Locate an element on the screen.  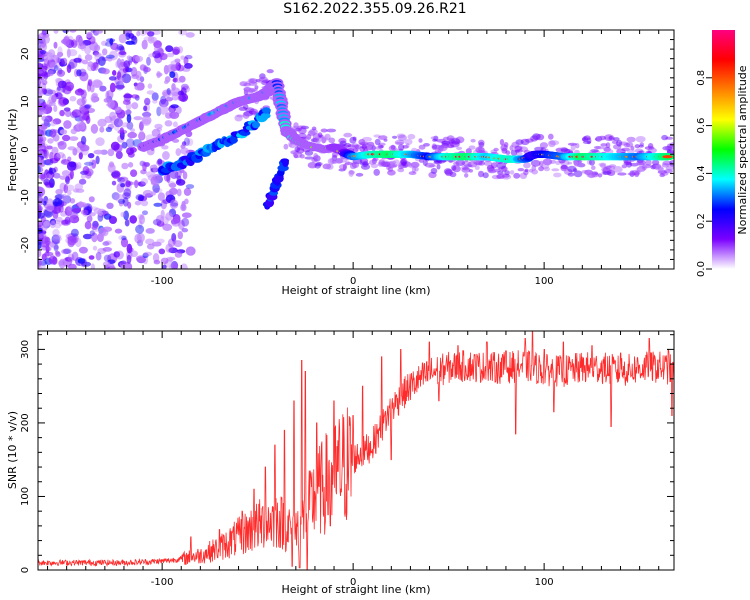
snr-ytick-label: 100 is located at coordinates (25, 496).